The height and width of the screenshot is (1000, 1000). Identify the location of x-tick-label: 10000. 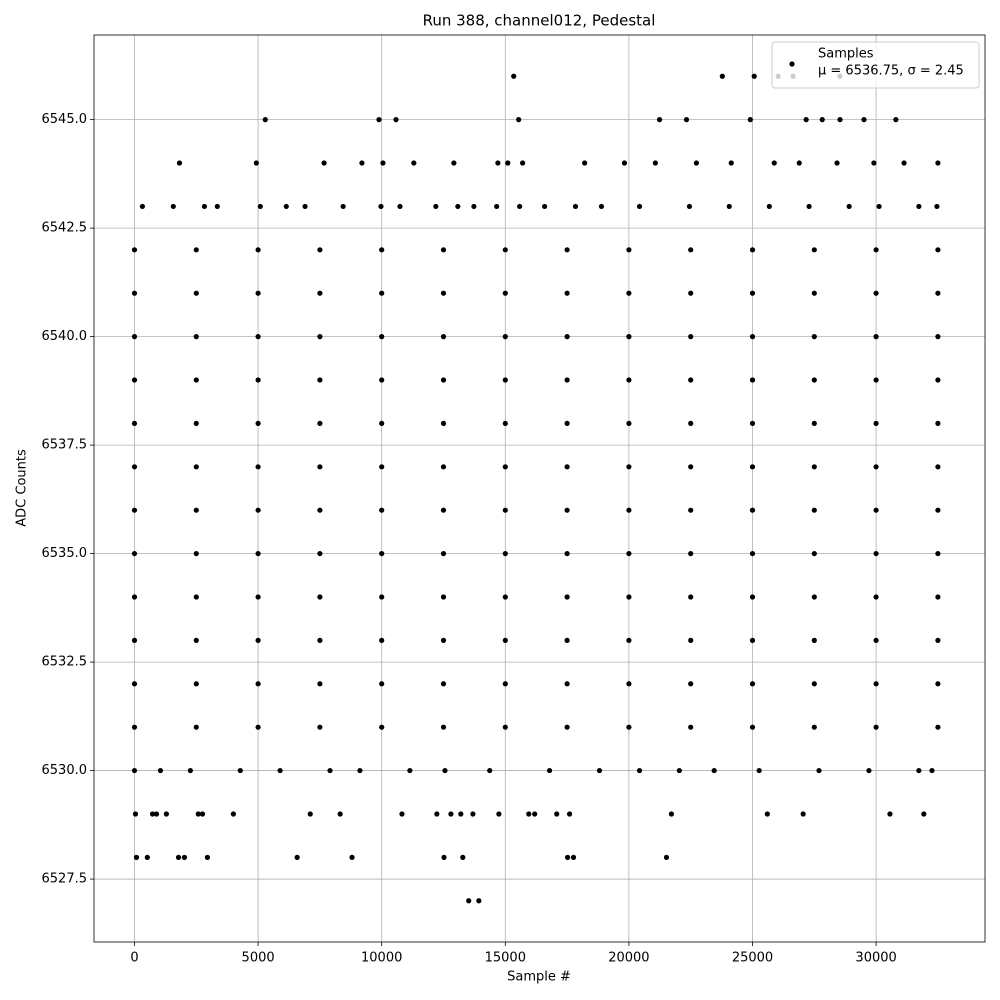
(381, 958).